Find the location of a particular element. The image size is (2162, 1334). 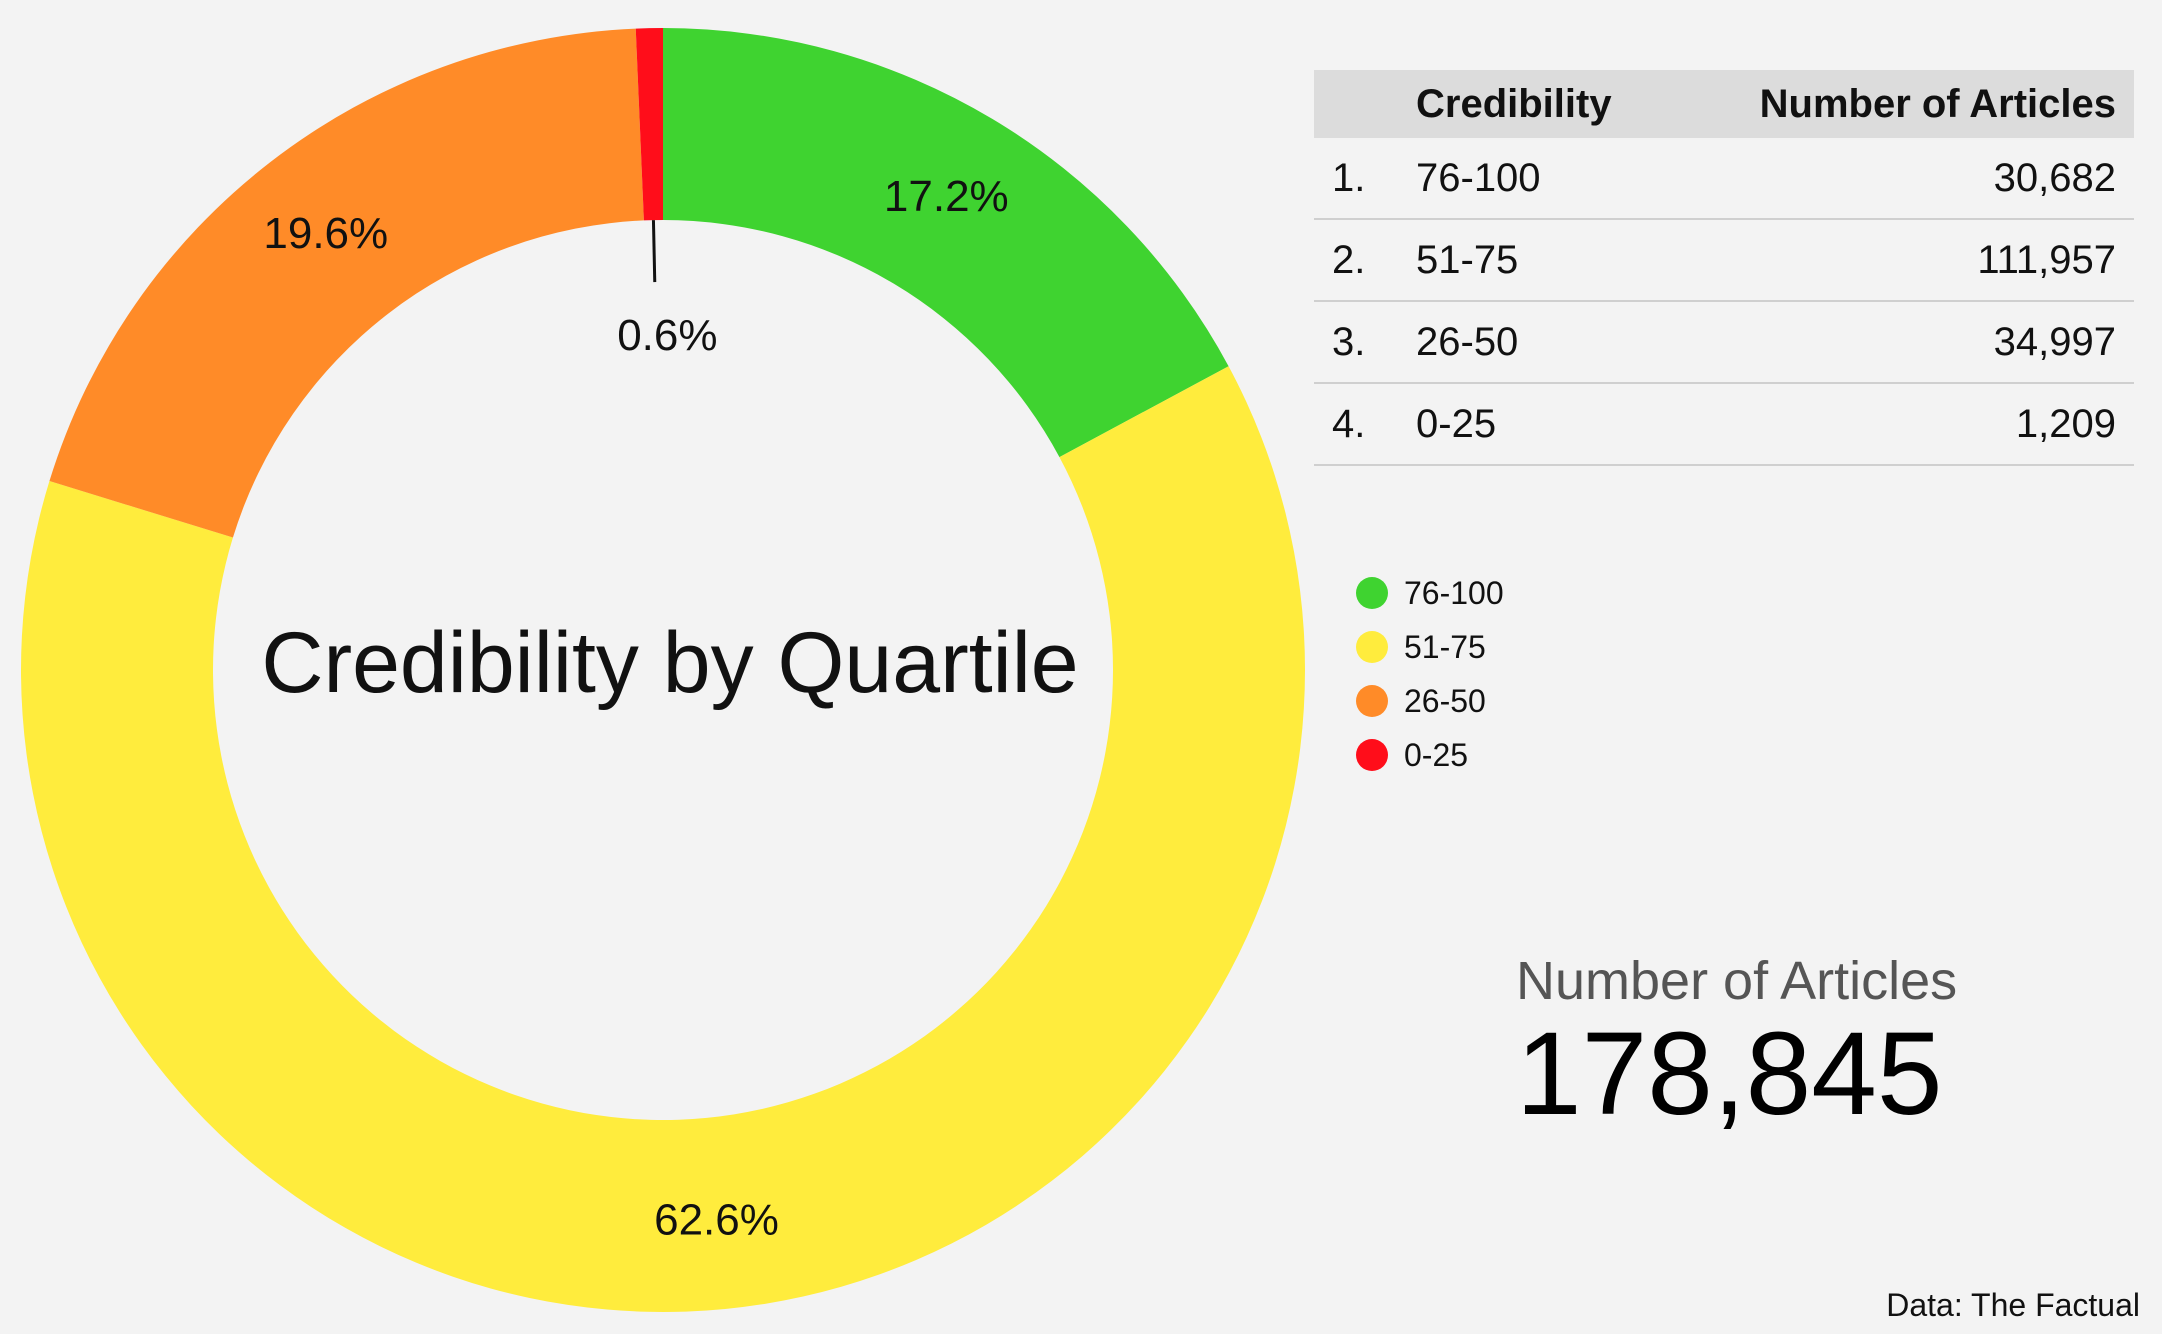

legend-item: 76-100 is located at coordinates (1430, 593).